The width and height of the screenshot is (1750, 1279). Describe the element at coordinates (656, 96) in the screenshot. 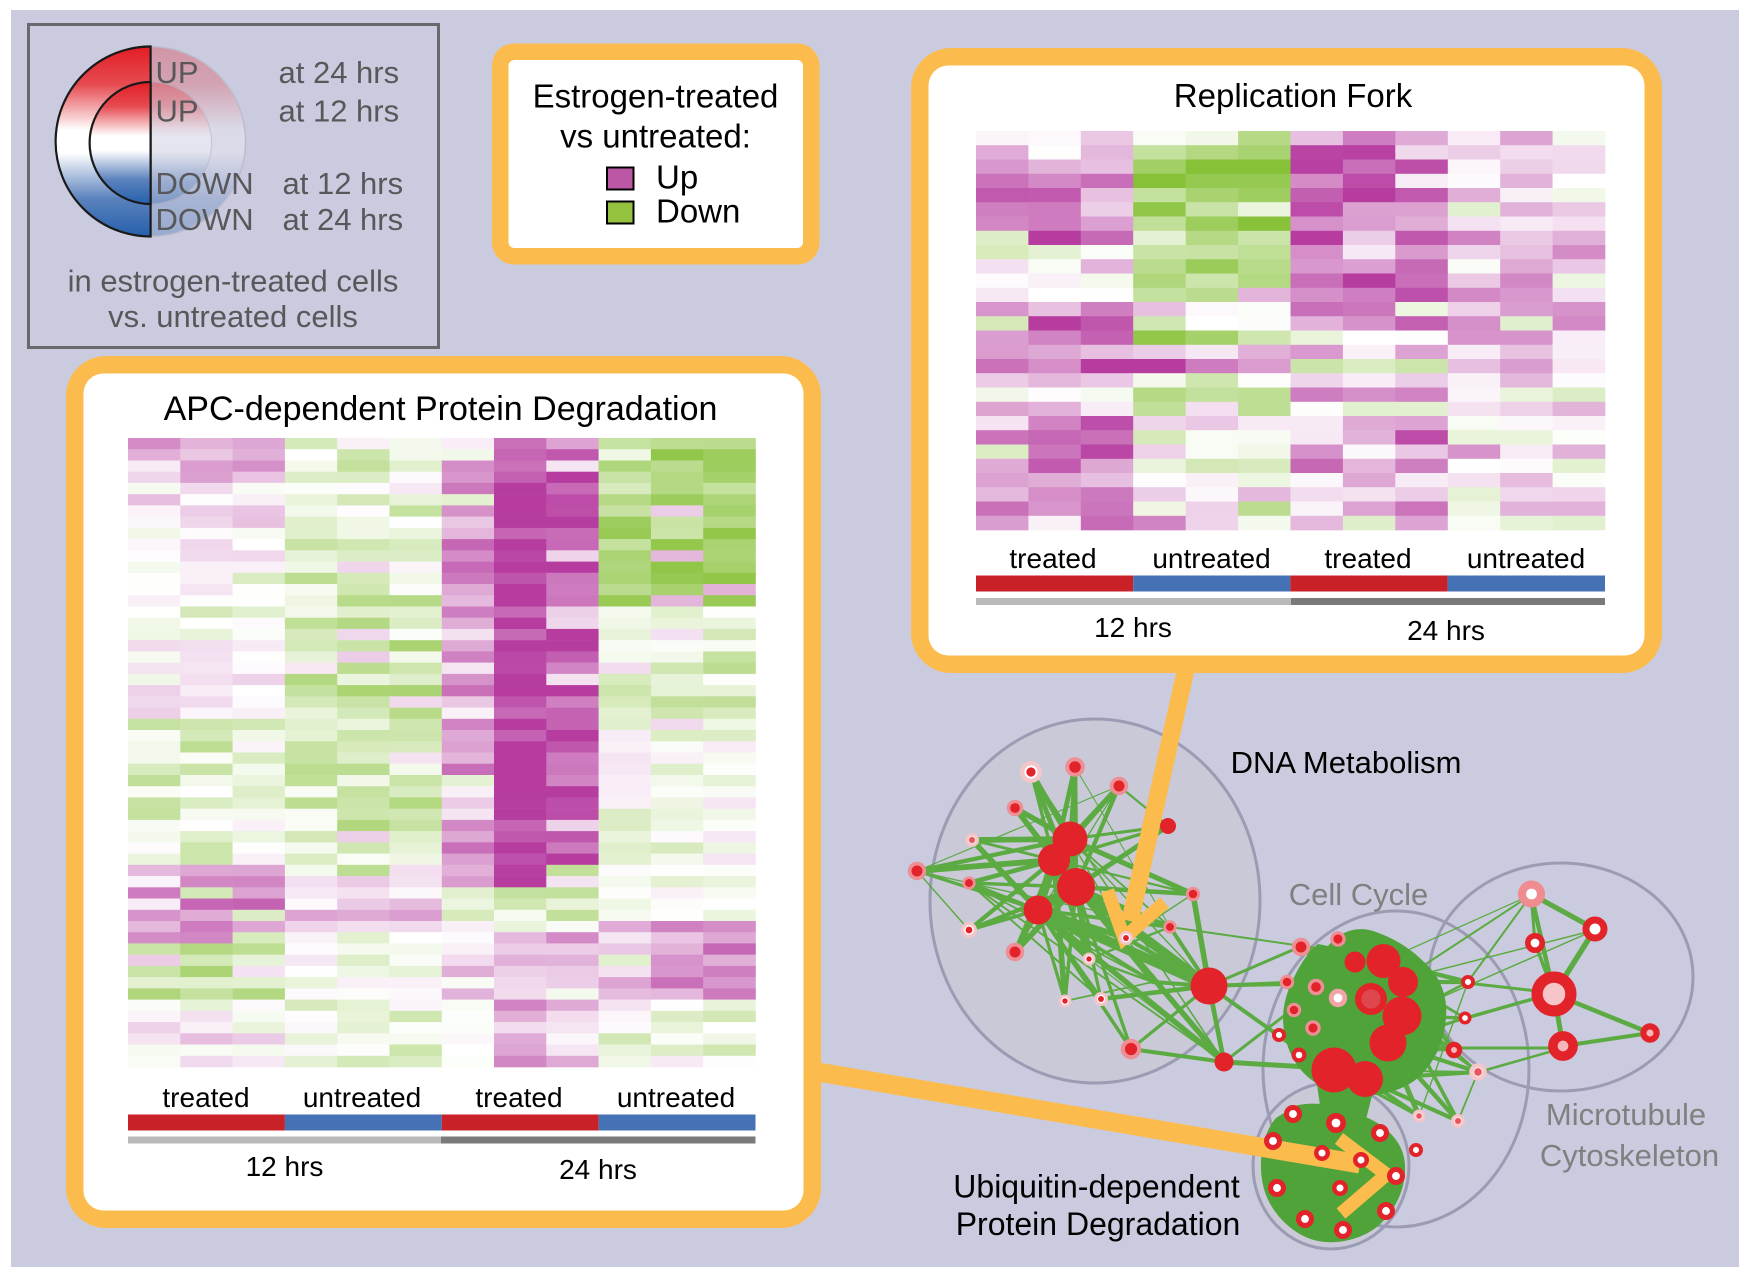

I see `svg-text: Estrogen-treated` at that location.